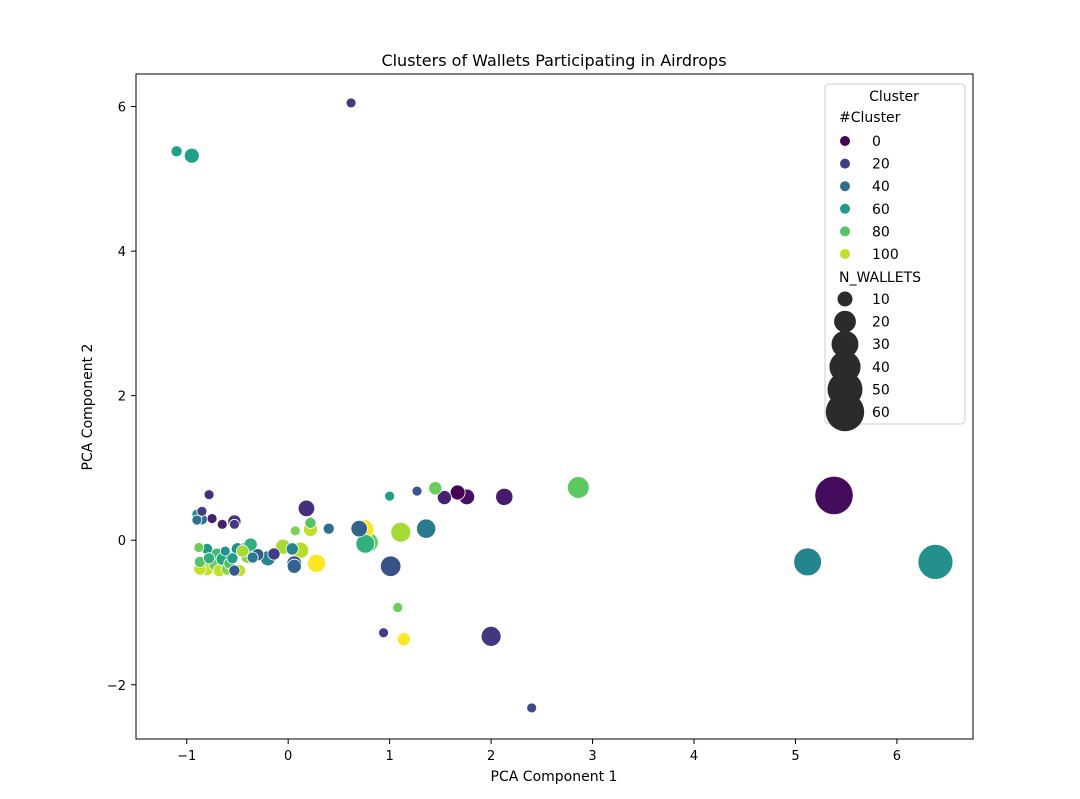 The width and height of the screenshot is (1080, 799). I want to click on x-tick-label: 2, so click(491, 756).